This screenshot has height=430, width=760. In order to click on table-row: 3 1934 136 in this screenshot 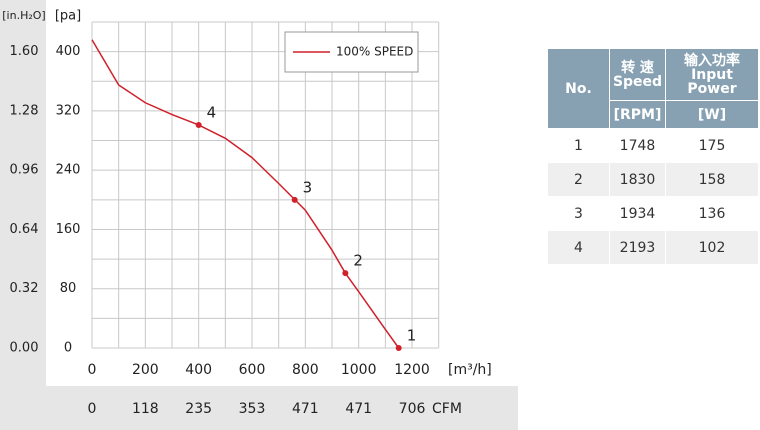, I will do `click(653, 213)`.